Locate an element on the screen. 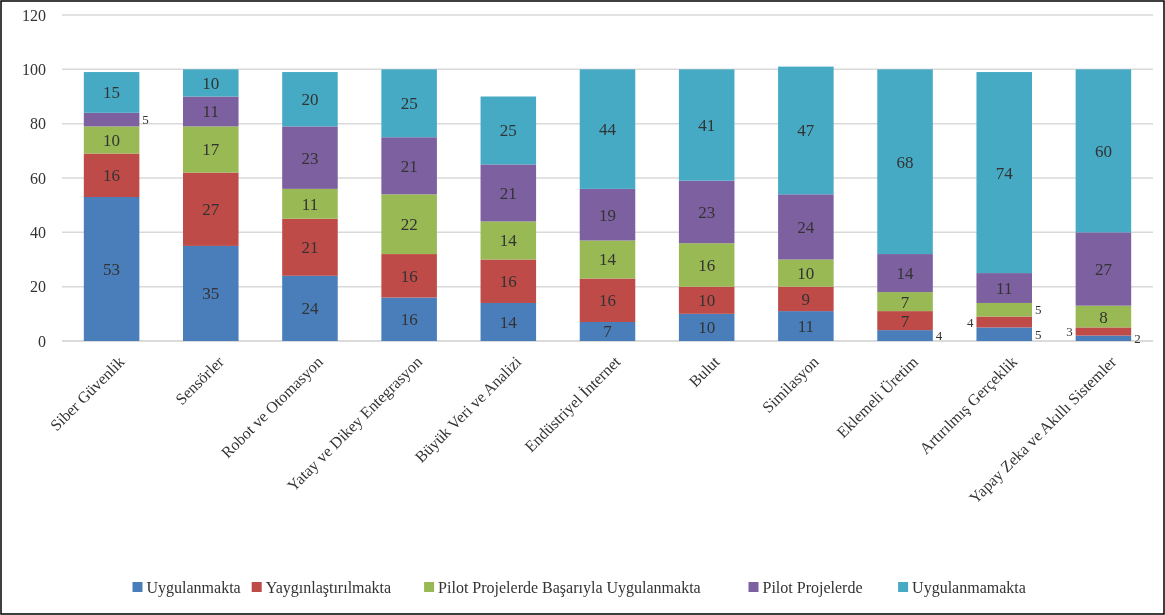  data-label: 19 is located at coordinates (607, 215).